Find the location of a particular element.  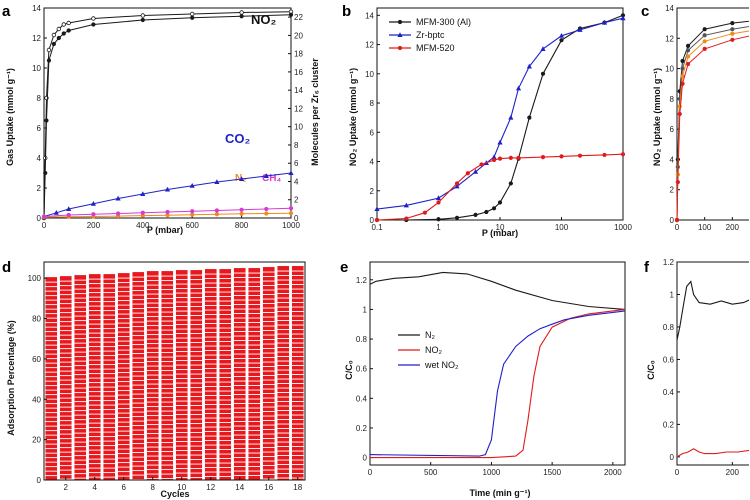

e-legend-label: N₂ is located at coordinates (430, 335).